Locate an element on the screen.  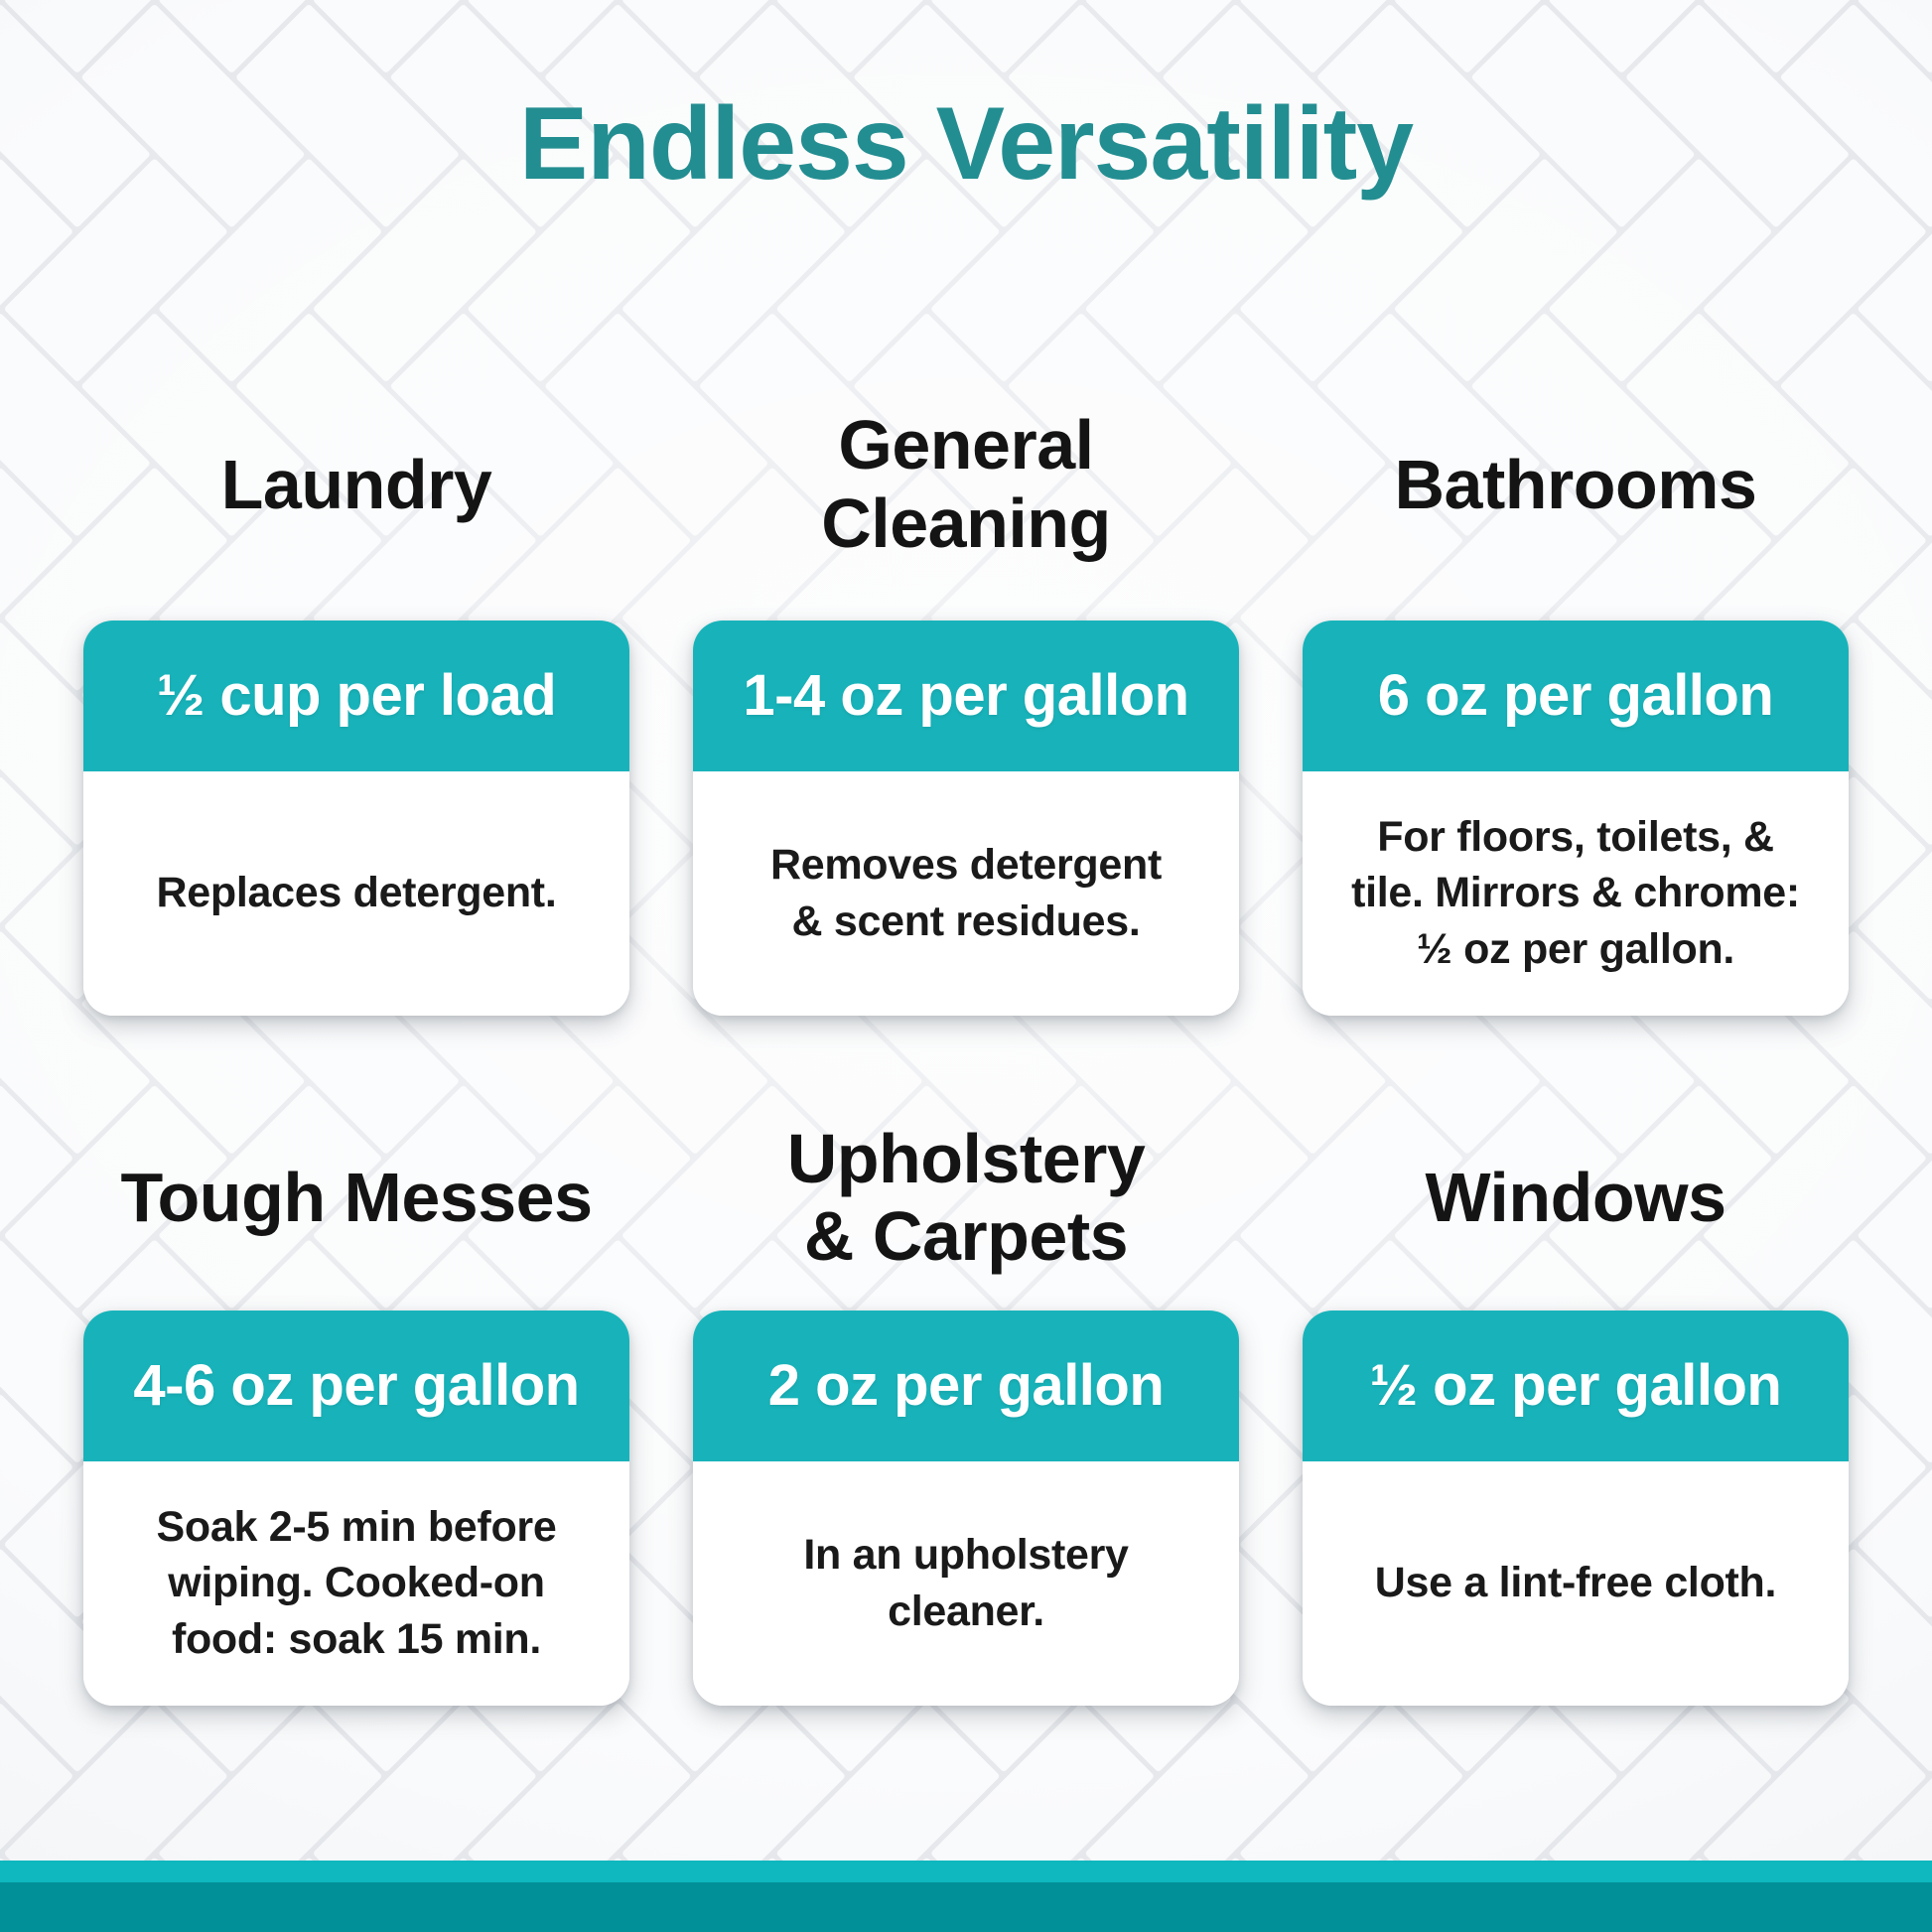
note-text: Replaces detergent. is located at coordinates (357, 893).